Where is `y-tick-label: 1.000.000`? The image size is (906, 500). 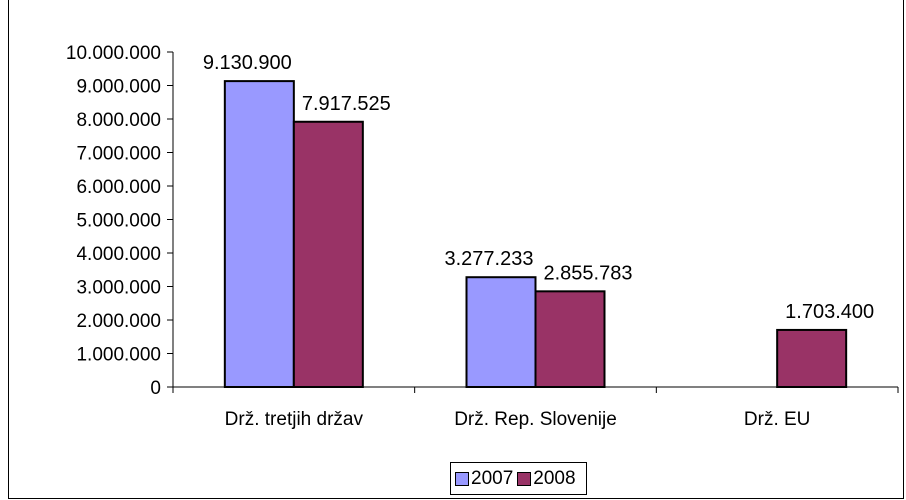 y-tick-label: 1.000.000 is located at coordinates (118, 355).